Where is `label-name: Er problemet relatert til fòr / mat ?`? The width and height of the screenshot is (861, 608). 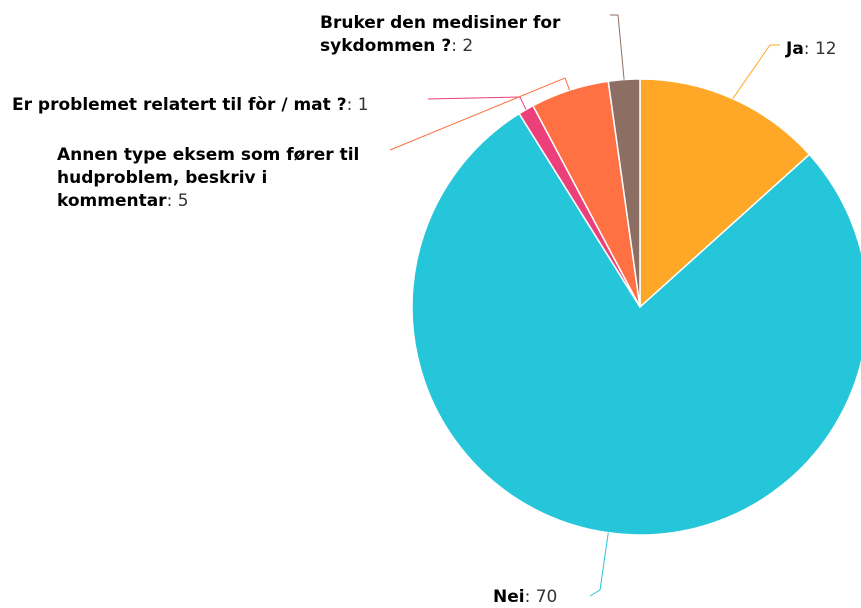 label-name: Er problemet relatert til fòr / mat ? is located at coordinates (179, 105).